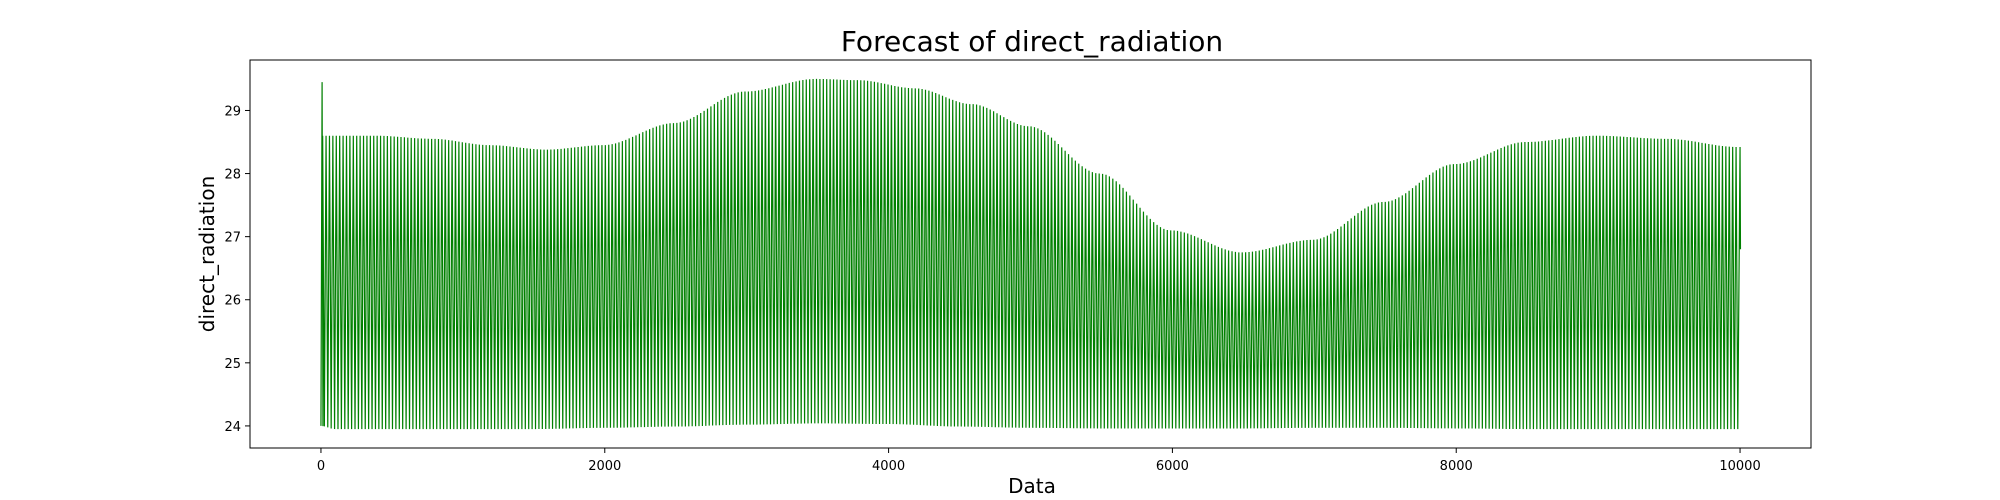 The image size is (2000, 500). What do you see at coordinates (1032, 486) in the screenshot?
I see `x-axis-title: Data` at bounding box center [1032, 486].